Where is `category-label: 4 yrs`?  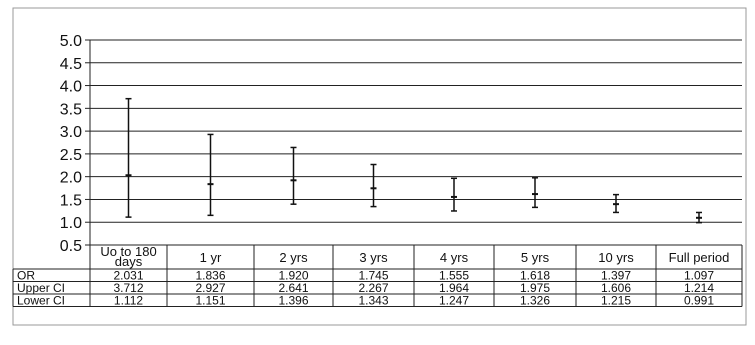 category-label: 4 yrs is located at coordinates (454, 257).